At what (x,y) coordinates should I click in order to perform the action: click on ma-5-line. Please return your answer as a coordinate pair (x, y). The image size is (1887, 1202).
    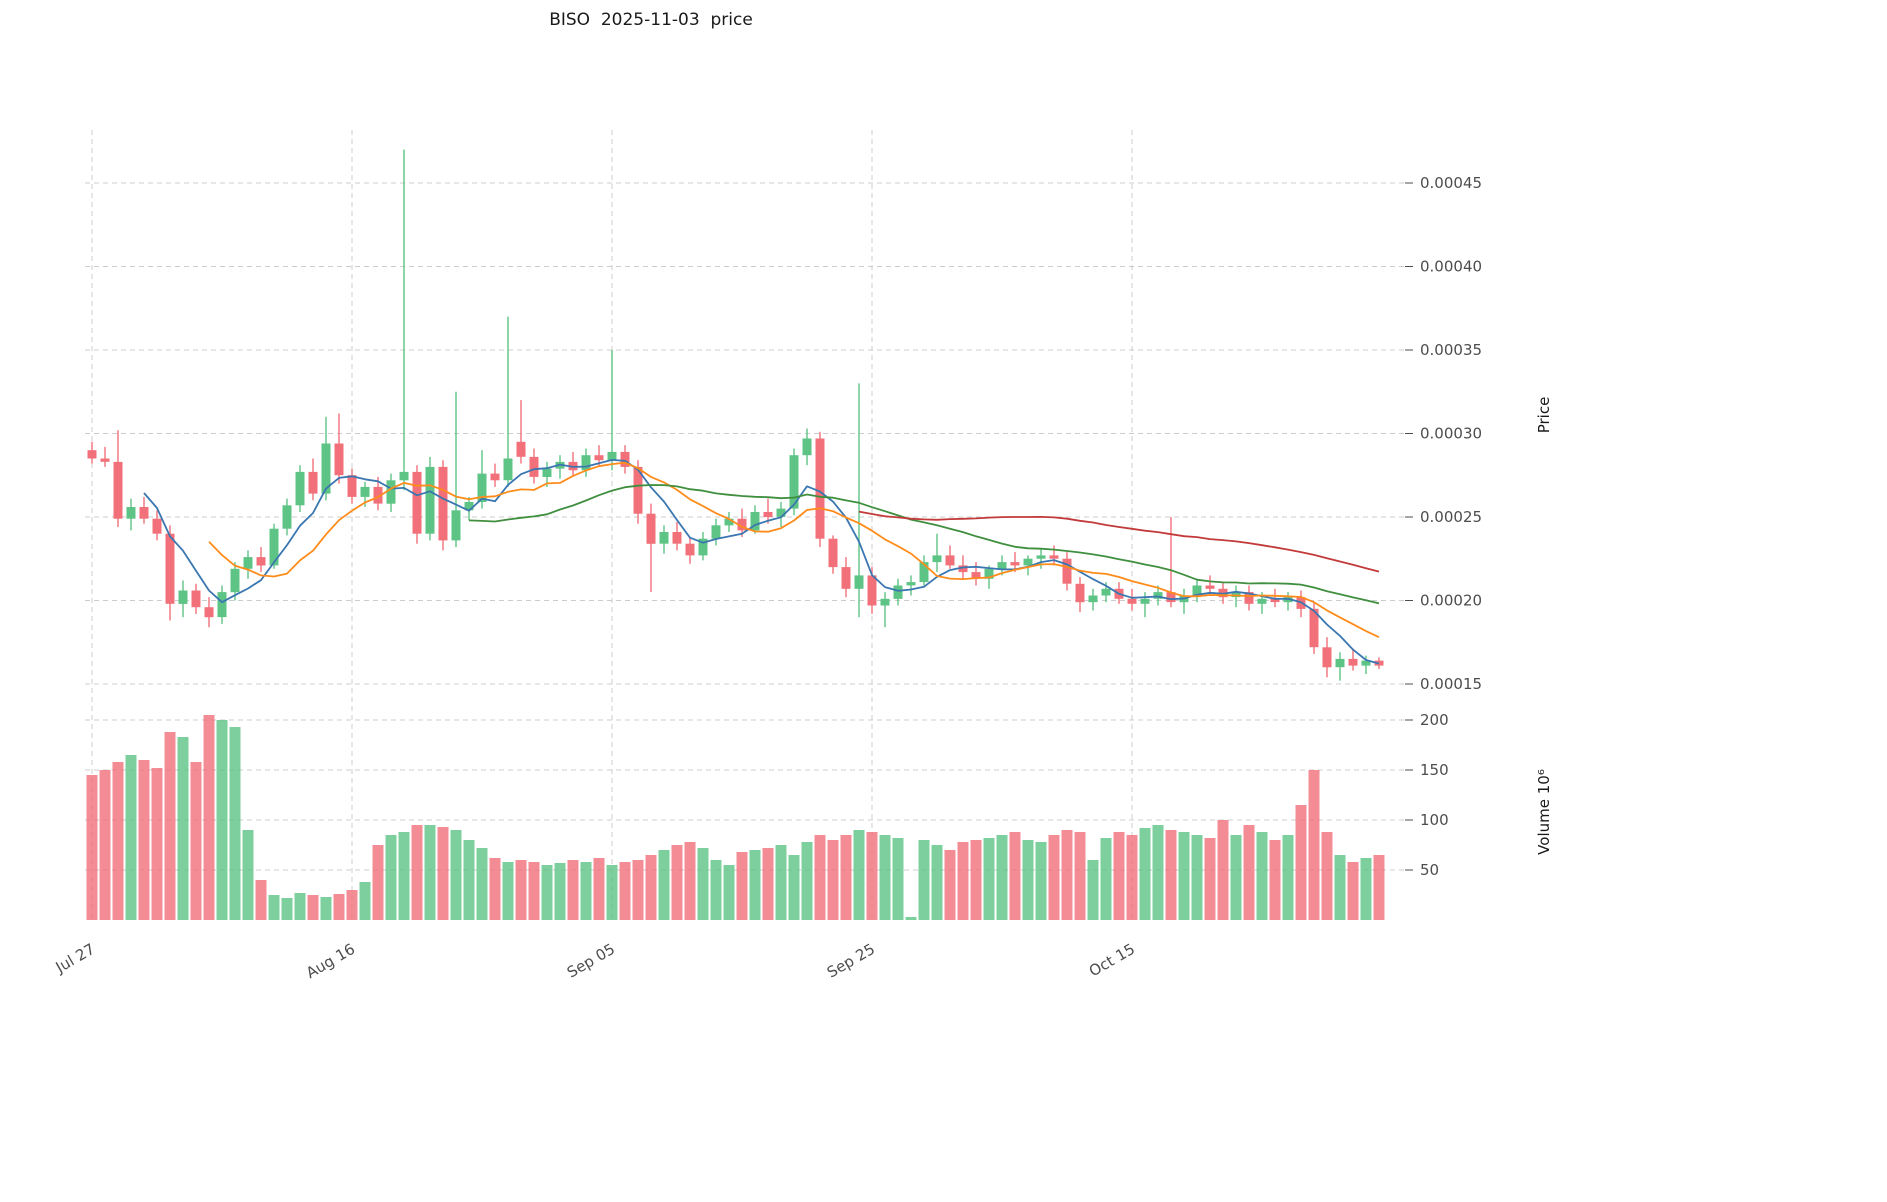
    Looking at the image, I should click on (761, 561).